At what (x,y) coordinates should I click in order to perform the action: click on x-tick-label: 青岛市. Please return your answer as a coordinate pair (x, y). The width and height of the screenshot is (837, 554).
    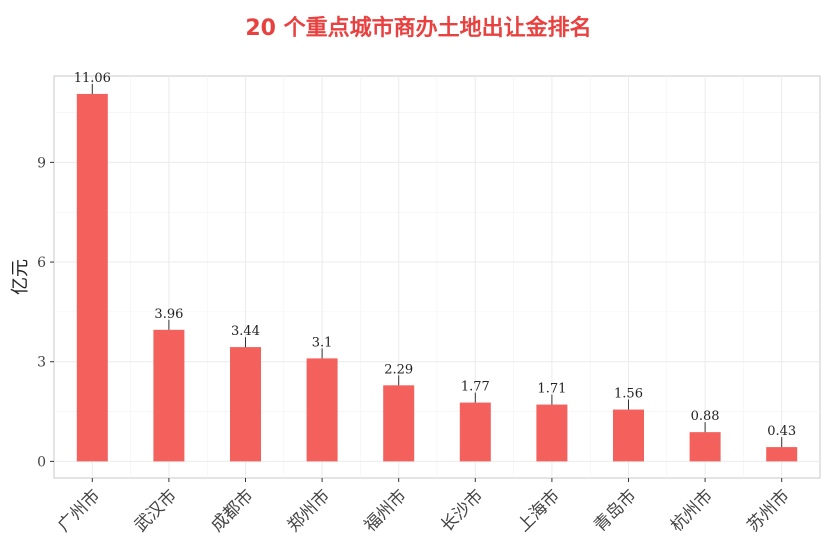
    Looking at the image, I should click on (615, 511).